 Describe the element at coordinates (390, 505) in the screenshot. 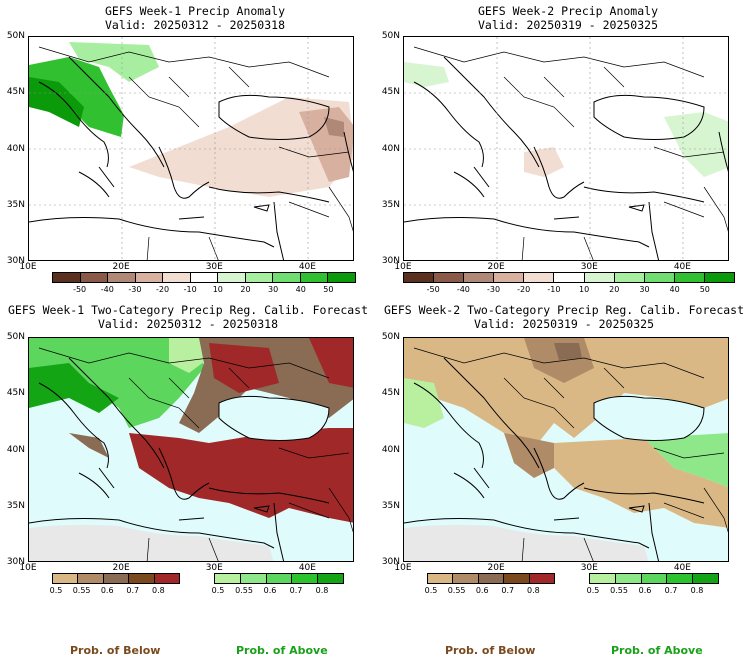

I see `lat-label: 35N` at that location.